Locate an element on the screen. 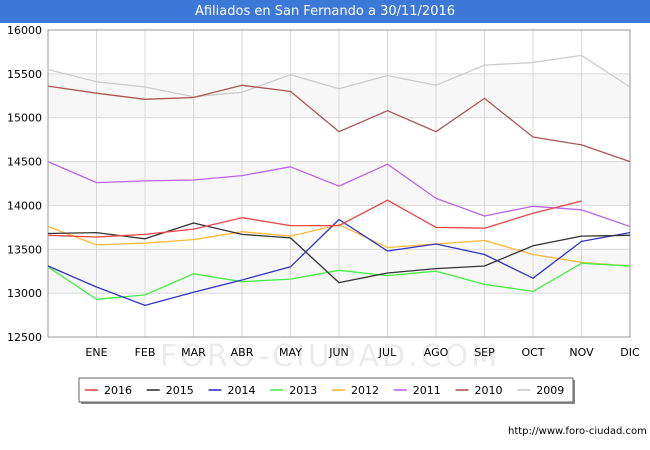  legend-label-2016: 2016 is located at coordinates (118, 390).